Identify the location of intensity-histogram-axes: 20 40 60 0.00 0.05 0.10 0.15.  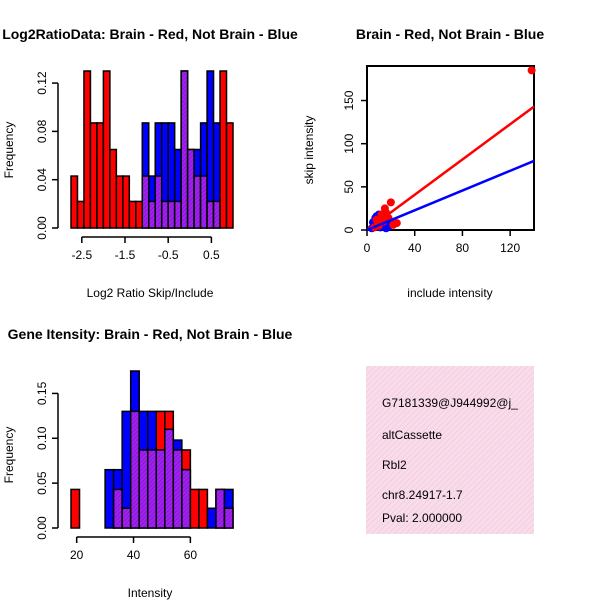
(116, 471).